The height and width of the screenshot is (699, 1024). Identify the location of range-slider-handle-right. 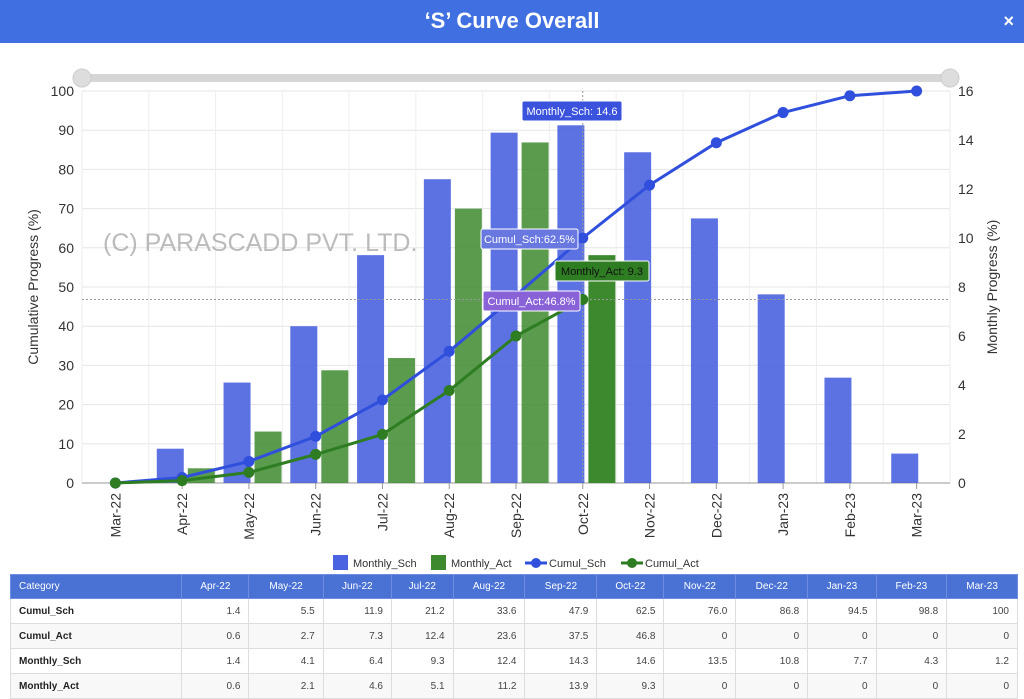
(950, 78).